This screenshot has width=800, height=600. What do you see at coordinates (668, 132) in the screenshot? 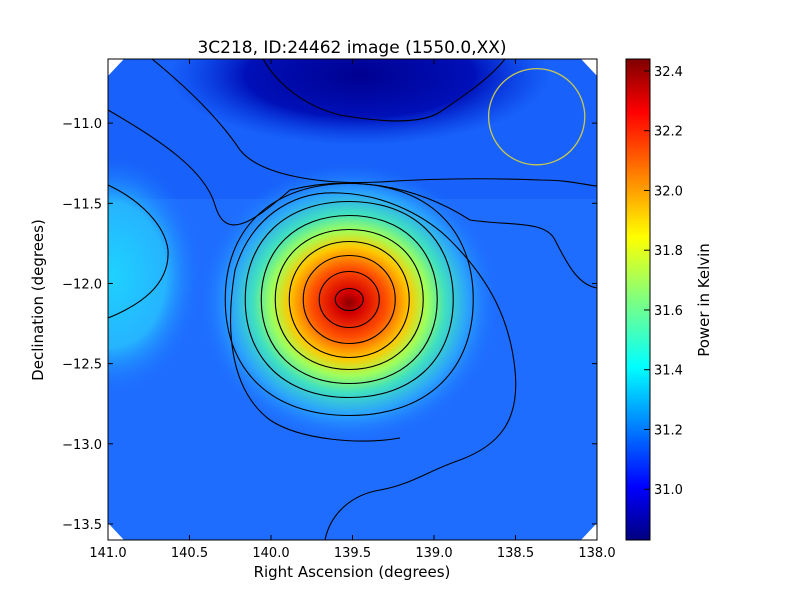
I see `colorbar-tick-label: 32.2` at bounding box center [668, 132].